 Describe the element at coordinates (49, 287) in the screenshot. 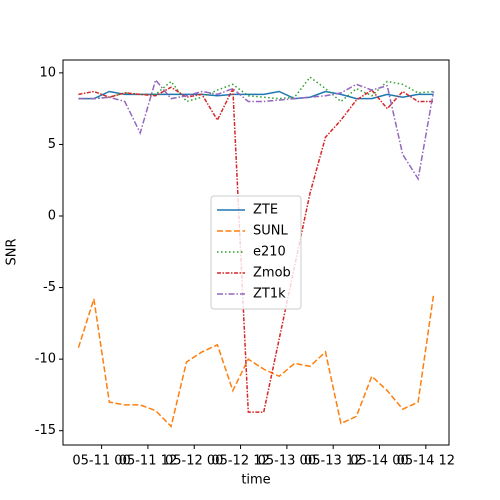

I see `y-tick-label: -5` at that location.